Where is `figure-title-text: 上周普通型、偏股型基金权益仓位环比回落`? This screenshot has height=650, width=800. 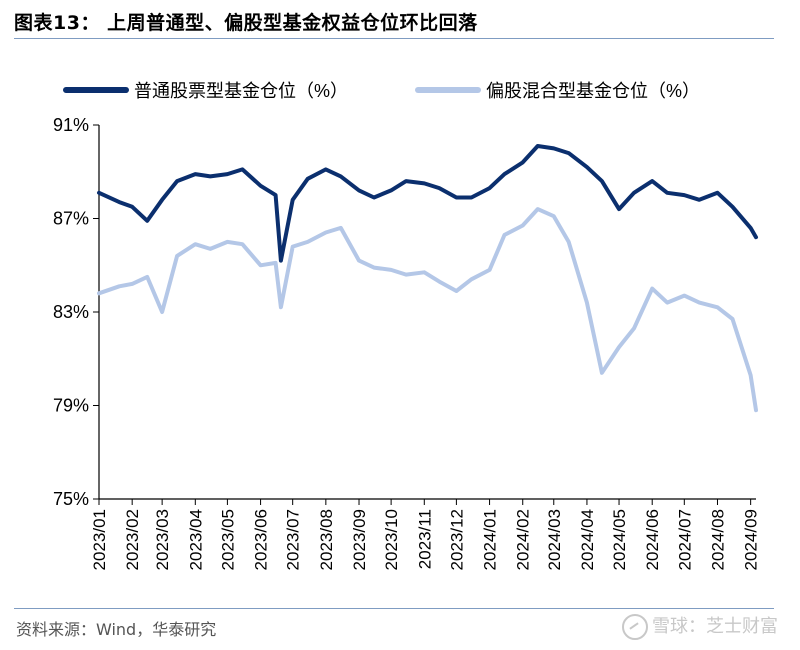
figure-title-text: 上周普通型、偏股型基金权益仓位环比回落 is located at coordinates (292, 23).